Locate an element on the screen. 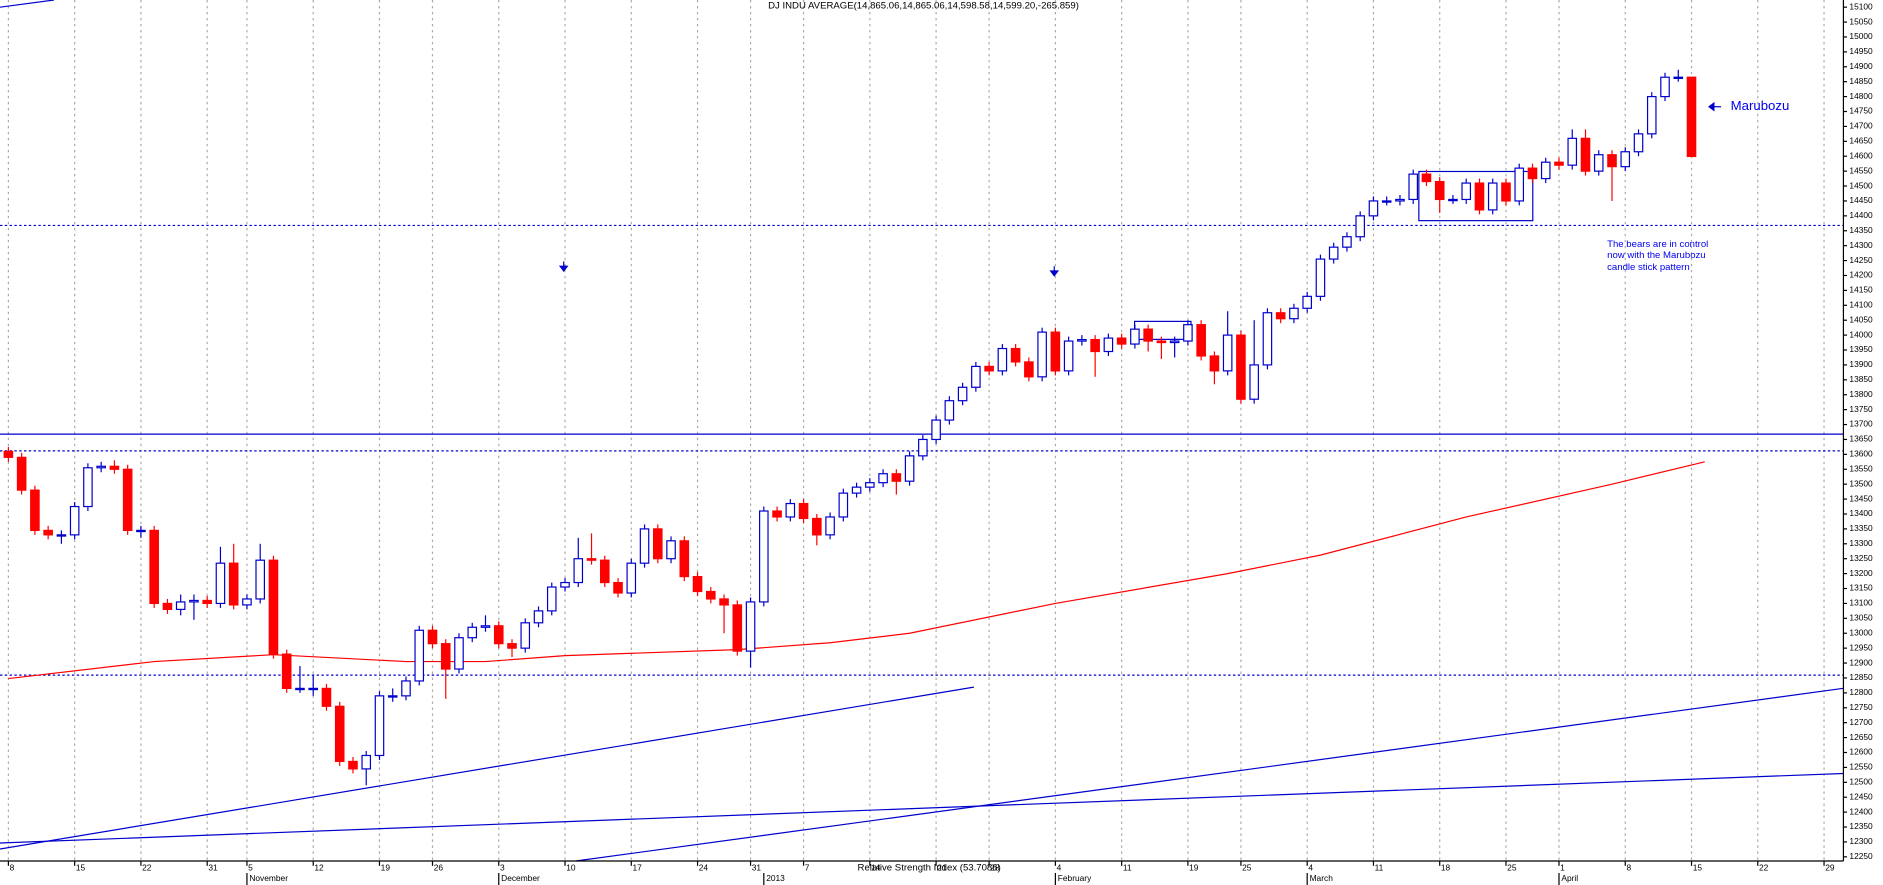  y-tick-label: 12300 is located at coordinates (1861, 841).